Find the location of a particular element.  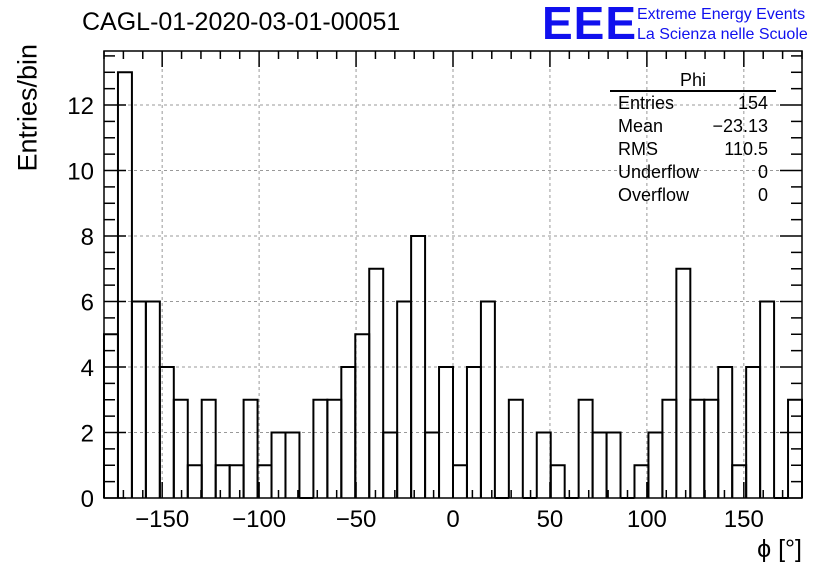

stats-value: 154 is located at coordinates (752, 103).